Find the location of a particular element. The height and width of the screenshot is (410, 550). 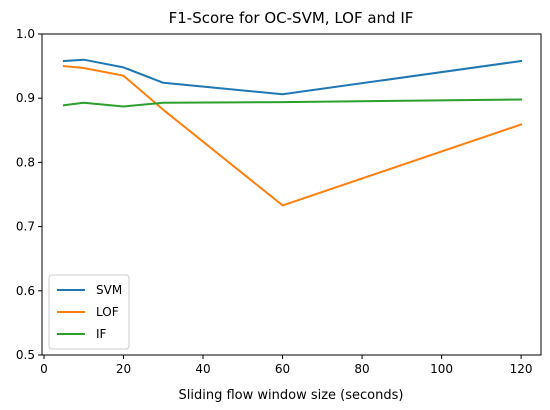

x-tick-label: 80 is located at coordinates (361, 369).